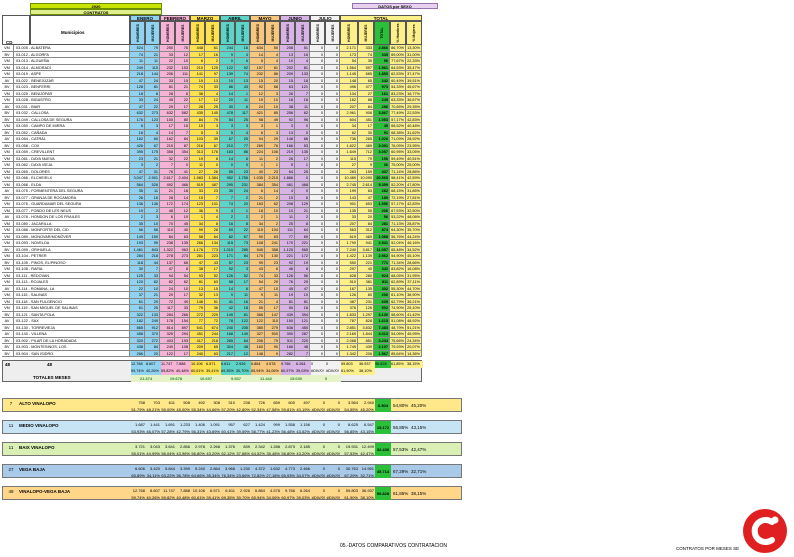  What do you see at coordinates (137, 119) in the screenshot?
I see `table-cell: 176` at bounding box center [137, 119].